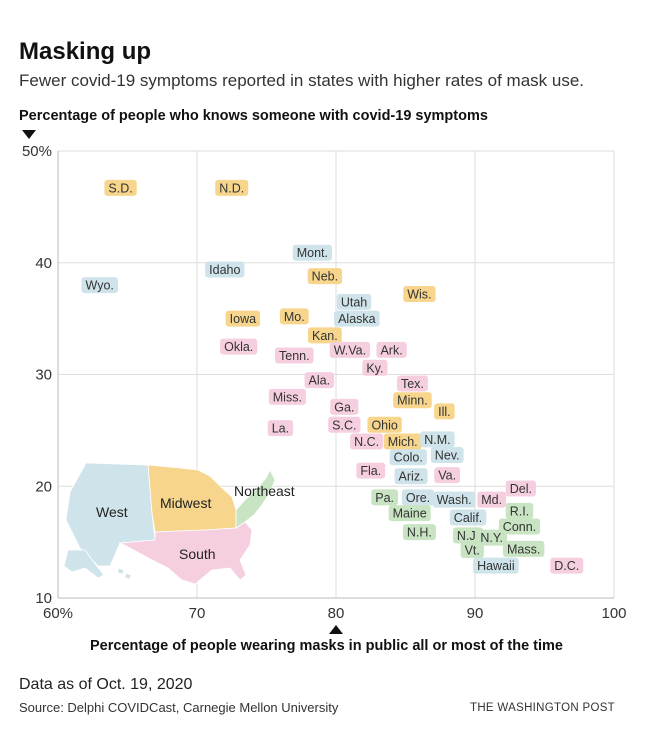 This screenshot has width=653, height=748. What do you see at coordinates (613, 613) in the screenshot?
I see `x-tick-label: 100` at bounding box center [613, 613].